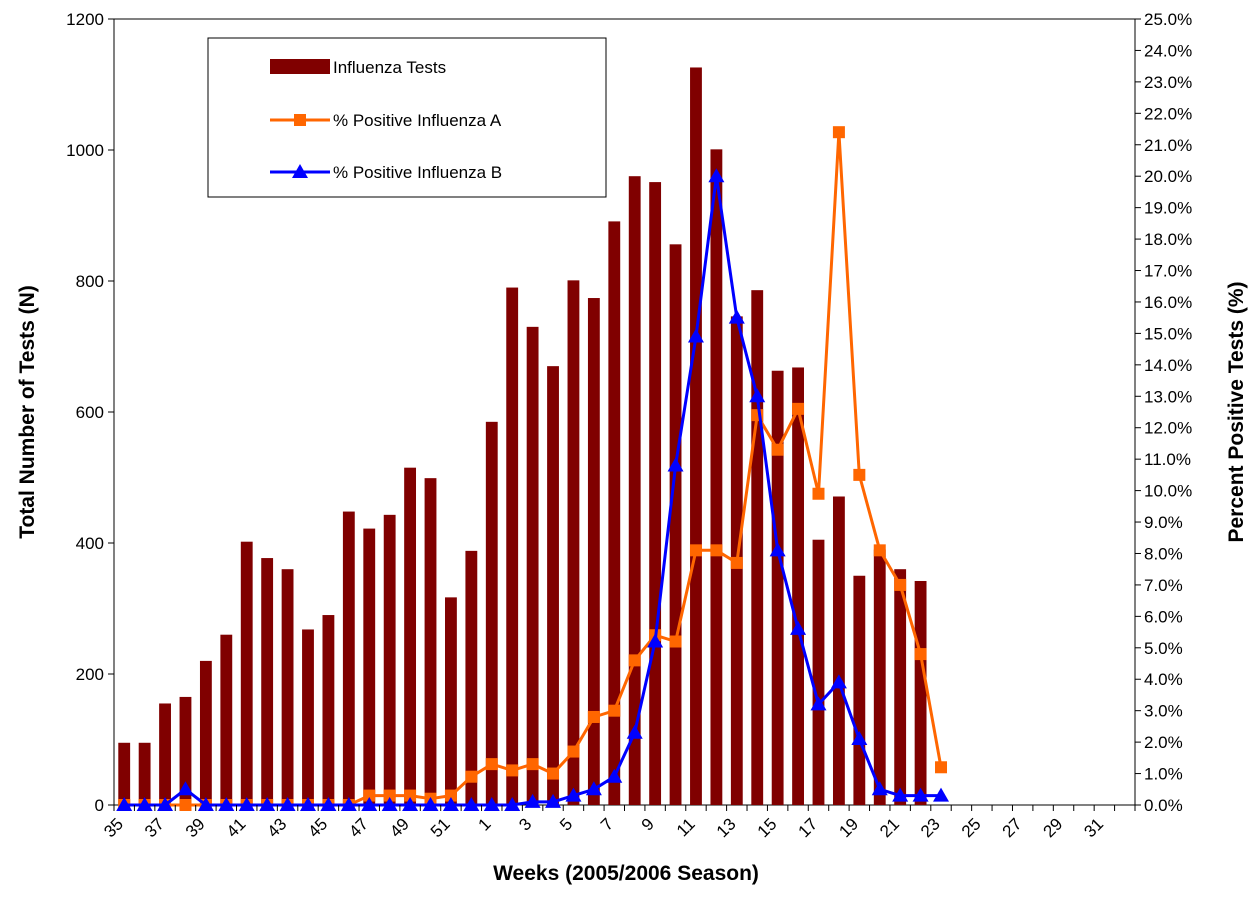  What do you see at coordinates (1012, 827) in the screenshot?
I see `x-axis-tick-label: 27` at bounding box center [1012, 827].